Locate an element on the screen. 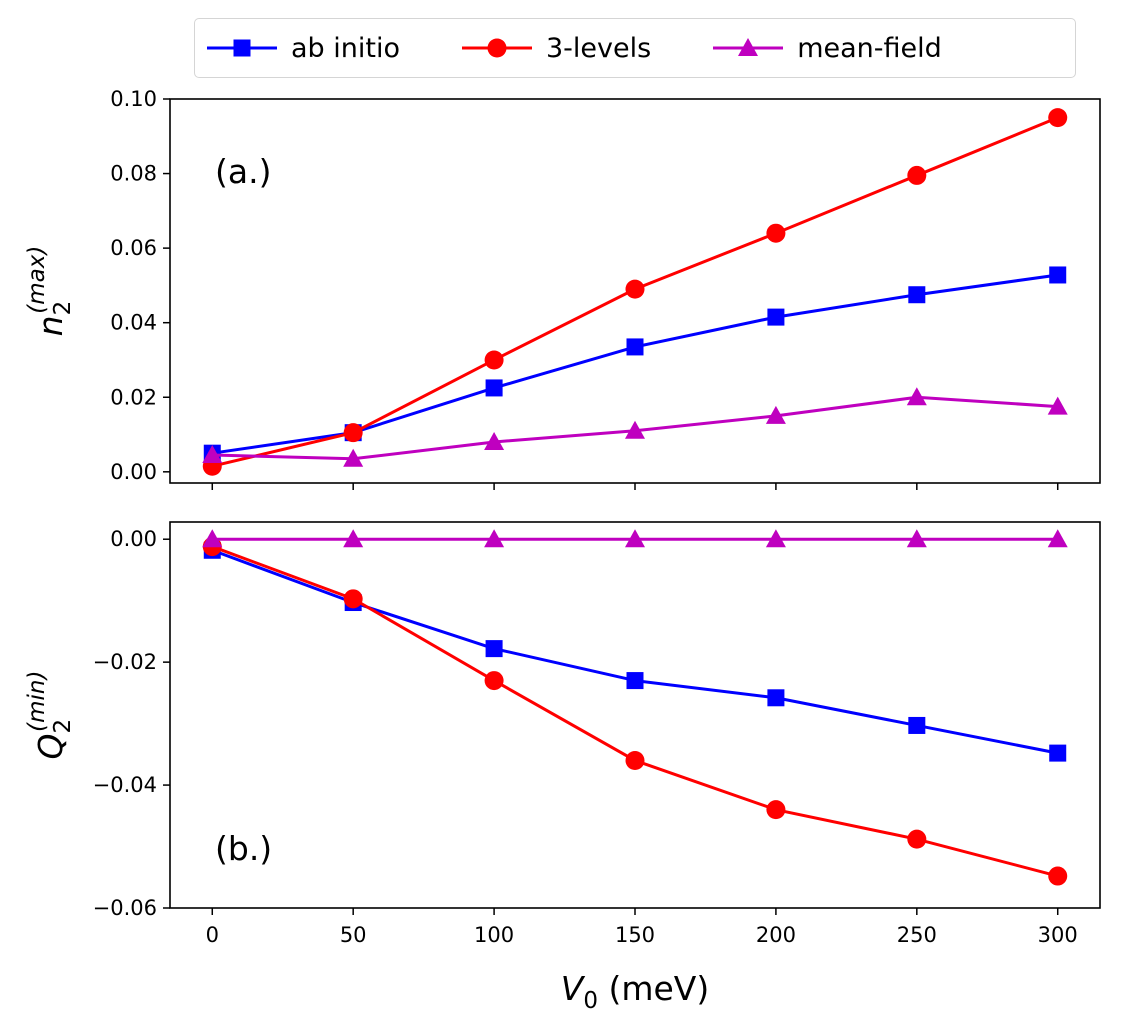 The width and height of the screenshot is (1123, 1027). circle-marker-icon is located at coordinates (497, 48).